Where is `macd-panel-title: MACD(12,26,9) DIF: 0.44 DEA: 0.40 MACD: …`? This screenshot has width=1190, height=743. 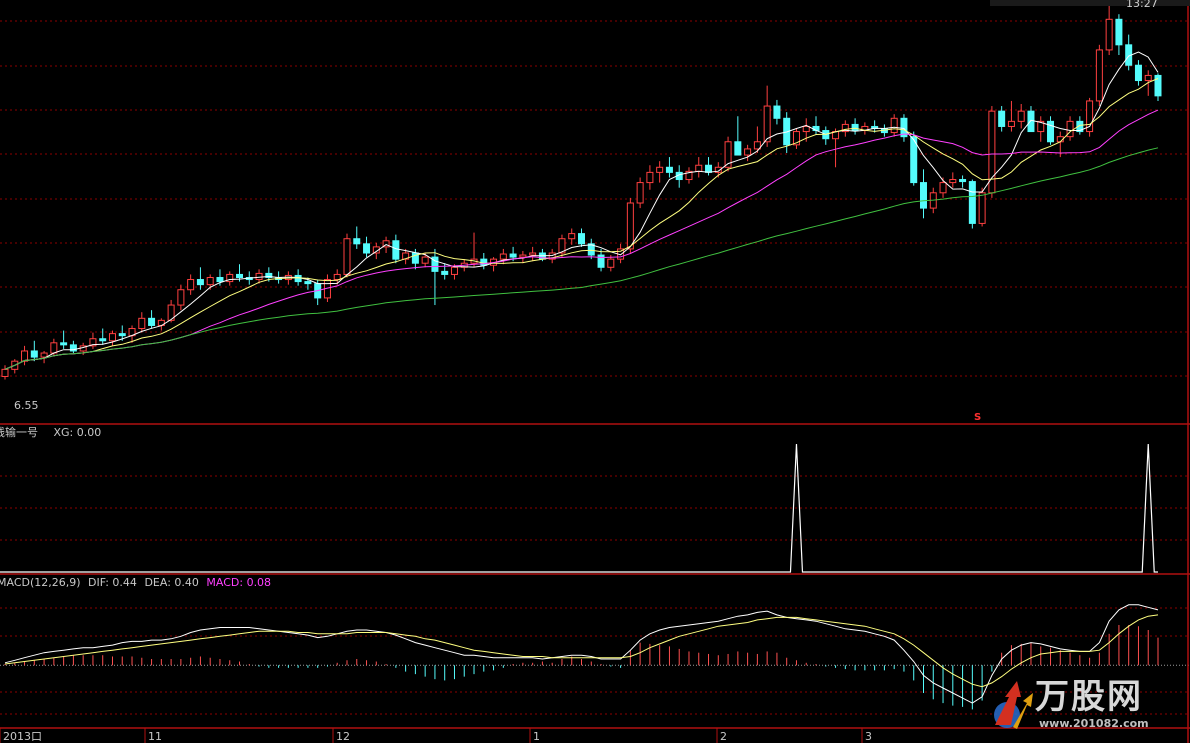
macd-panel-title: MACD(12,26,9) DIF: 0.44 DEA: 0.40 MACD: … is located at coordinates (135, 582).